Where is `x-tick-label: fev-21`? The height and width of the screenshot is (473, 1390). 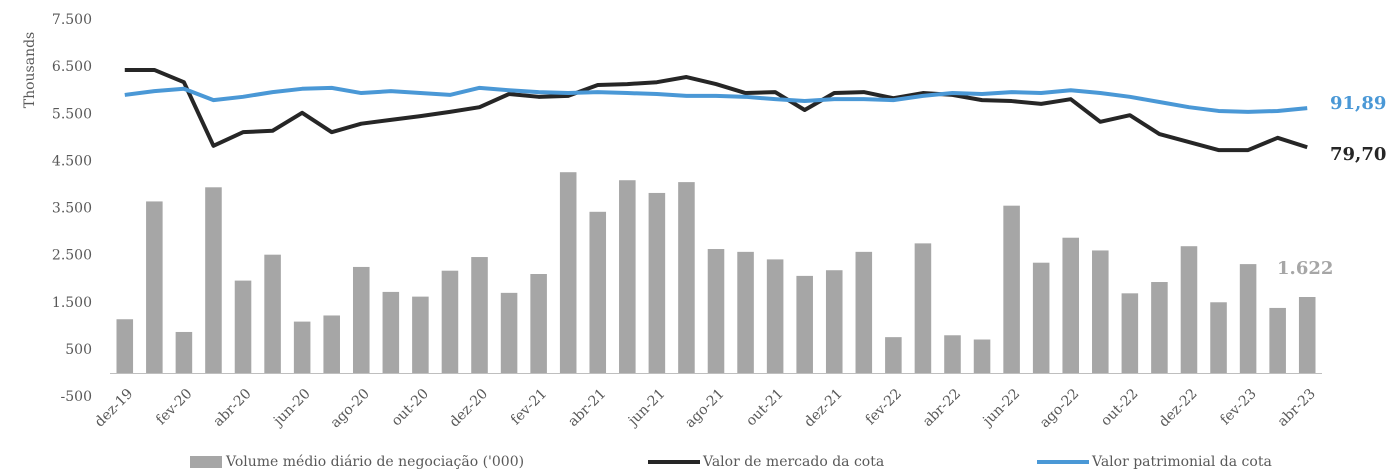 x-tick-label: fev-21 is located at coordinates (529, 407).